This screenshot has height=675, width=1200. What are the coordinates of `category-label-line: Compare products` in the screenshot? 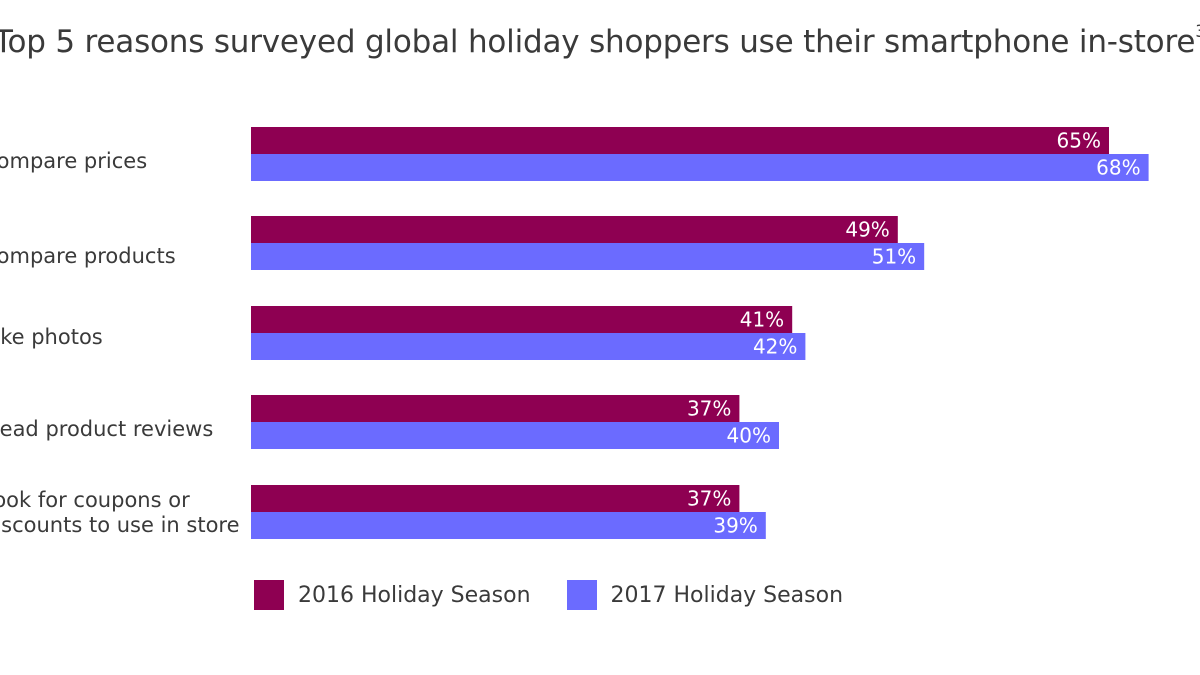 It's located at (88, 255).